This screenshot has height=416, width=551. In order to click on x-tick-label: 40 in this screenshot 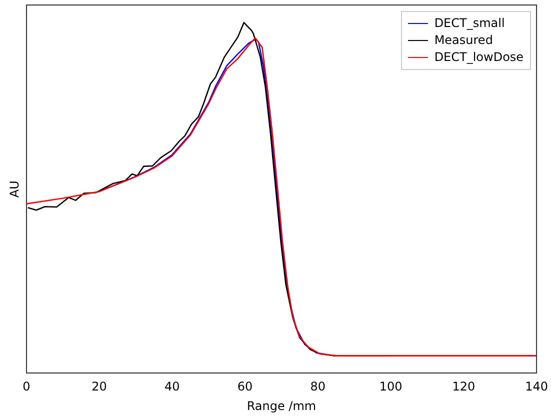, I will do `click(172, 387)`.